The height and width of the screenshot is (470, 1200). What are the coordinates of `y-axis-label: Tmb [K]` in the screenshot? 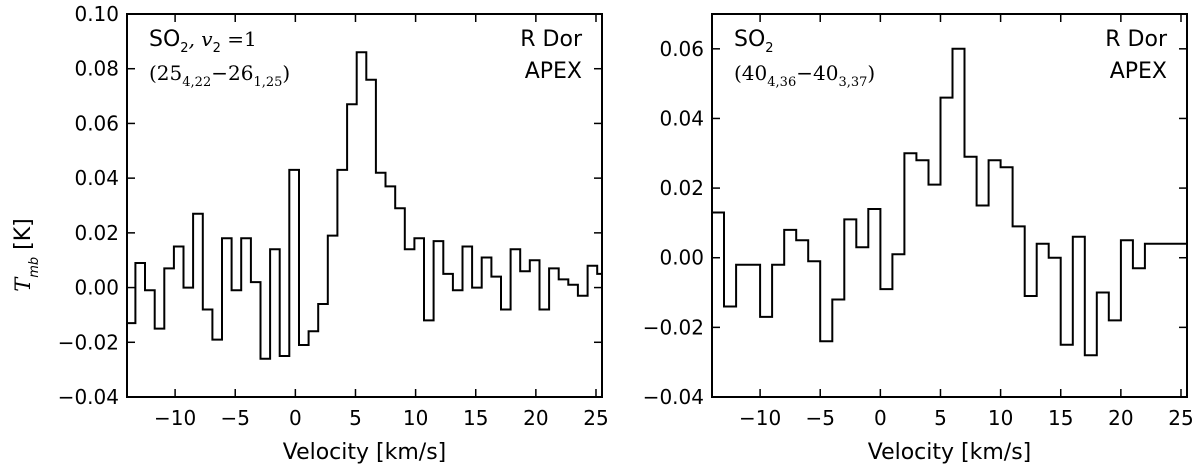 It's located at (26, 255).